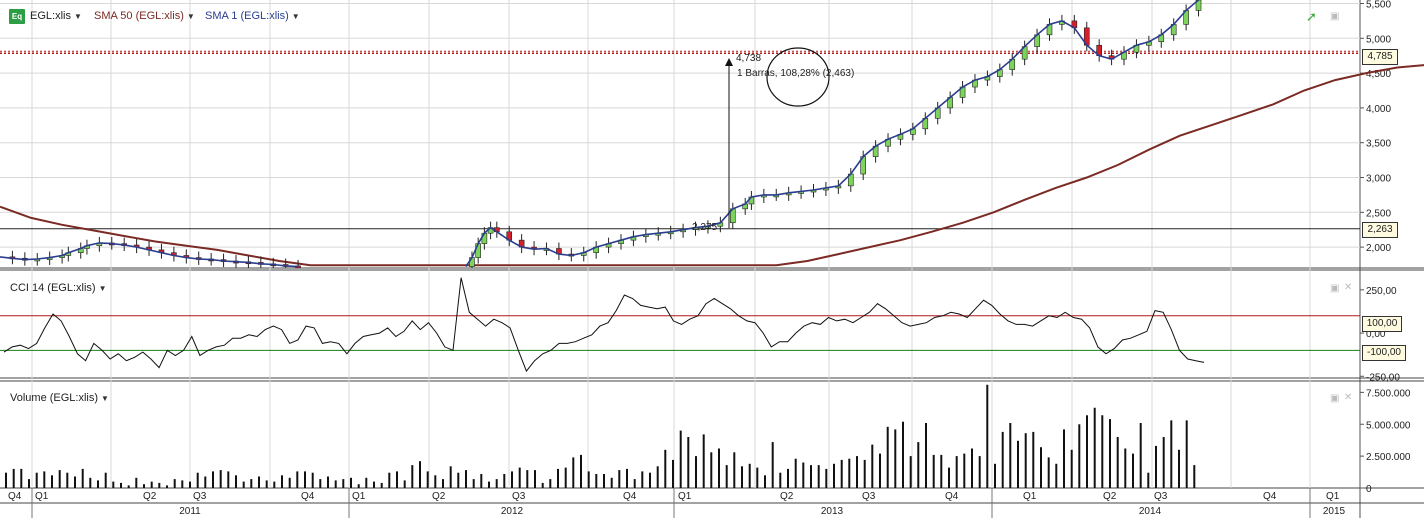  I want to click on symbol-label: EGL:xlis, so click(50, 16).